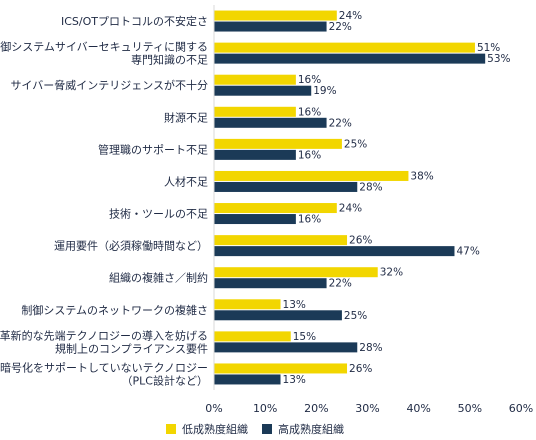  What do you see at coordinates (309, 80) in the screenshot?
I see `value-label-low-2: 16%` at bounding box center [309, 80].